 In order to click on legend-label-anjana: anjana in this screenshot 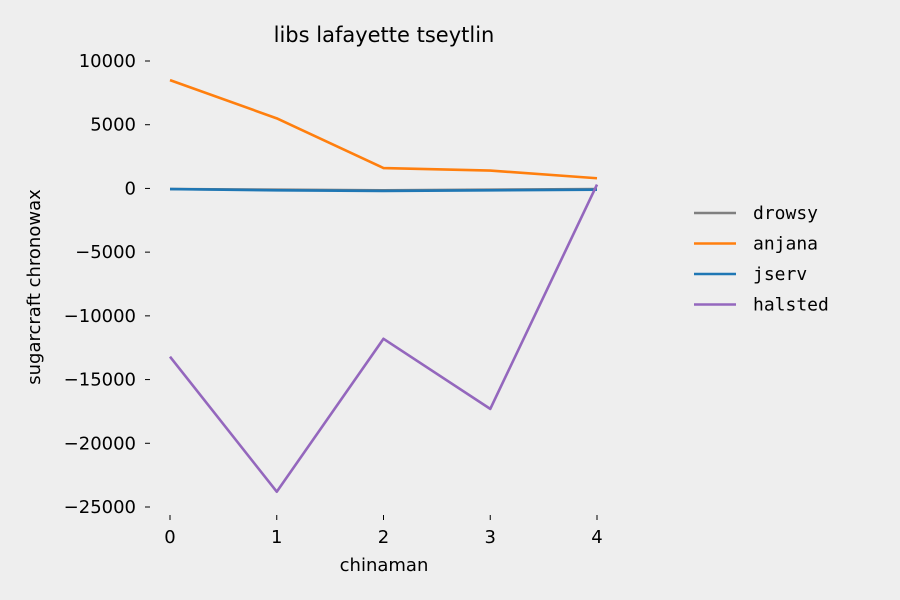, I will do `click(785, 244)`.